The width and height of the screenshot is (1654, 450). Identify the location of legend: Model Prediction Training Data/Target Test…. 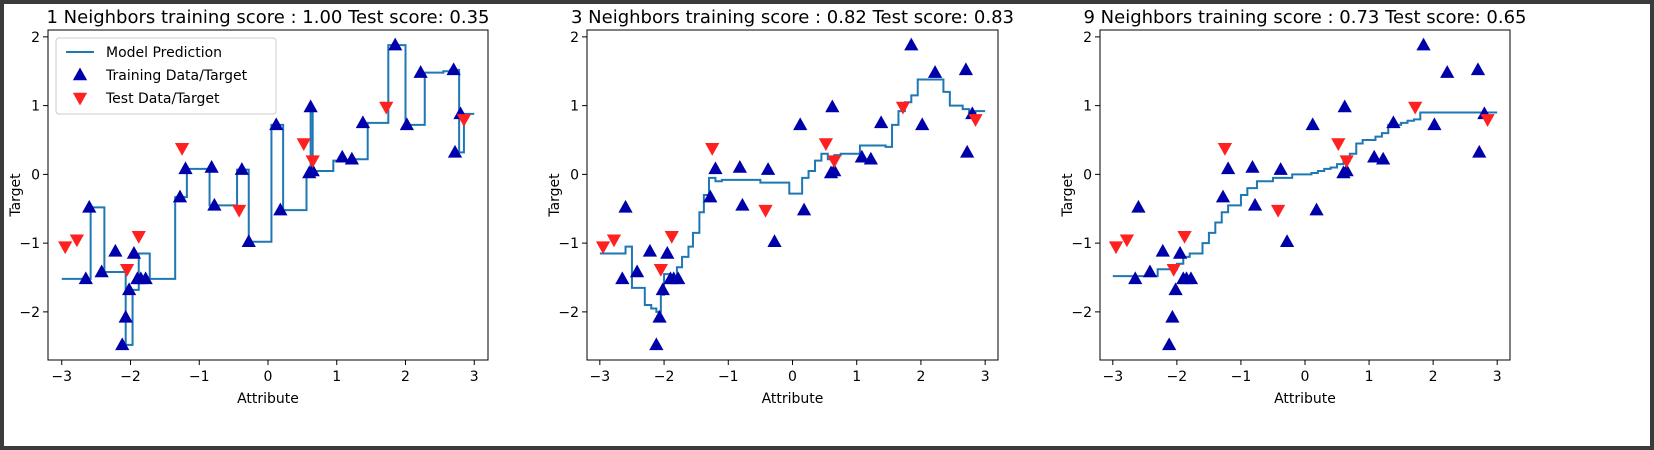
(166, 76).